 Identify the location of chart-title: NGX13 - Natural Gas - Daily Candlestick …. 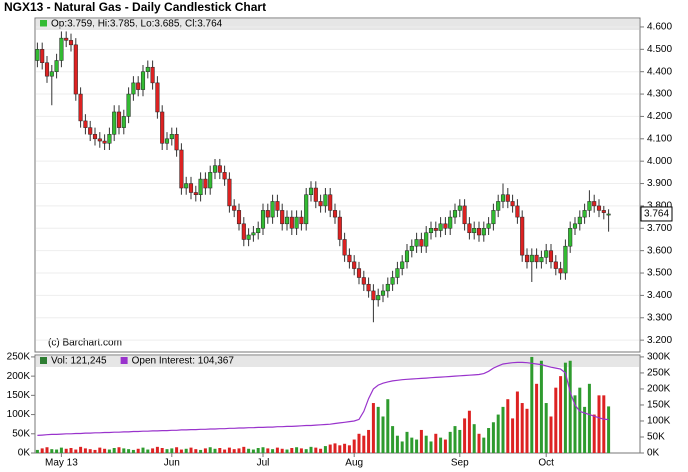
(135, 7).